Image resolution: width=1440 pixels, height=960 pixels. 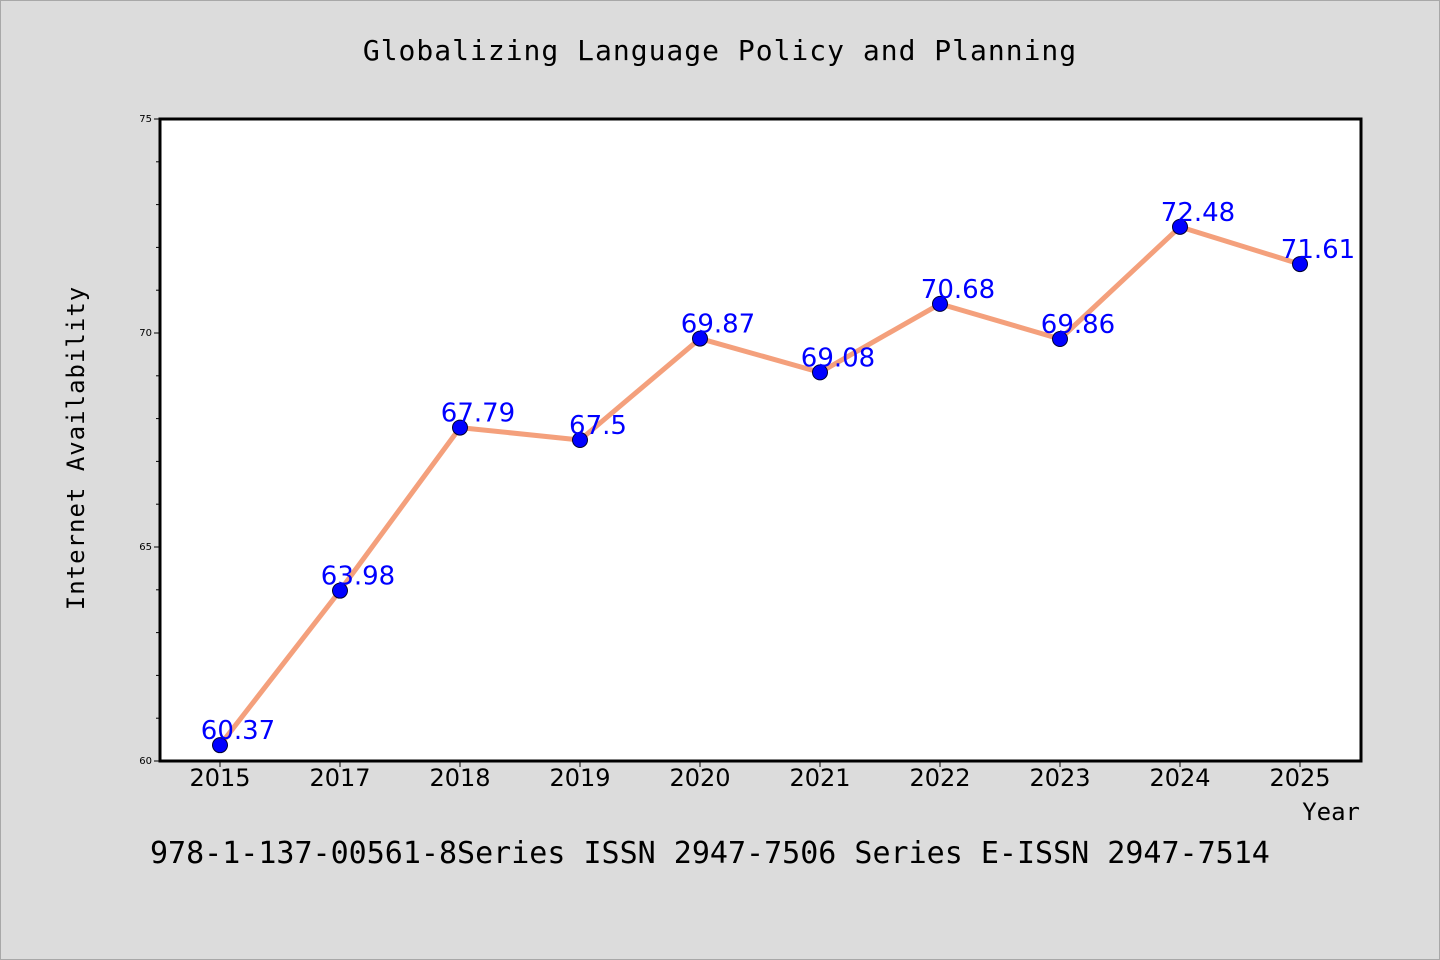 I want to click on data-label: 67.5, so click(x=598, y=426).